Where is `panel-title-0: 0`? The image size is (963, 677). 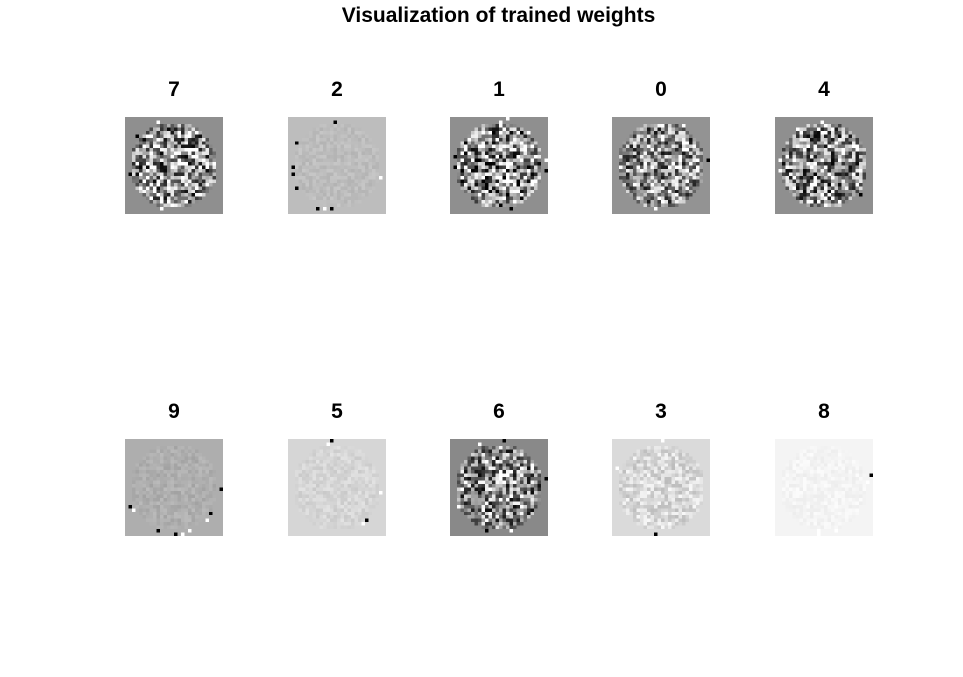
panel-title-0: 0 is located at coordinates (661, 89).